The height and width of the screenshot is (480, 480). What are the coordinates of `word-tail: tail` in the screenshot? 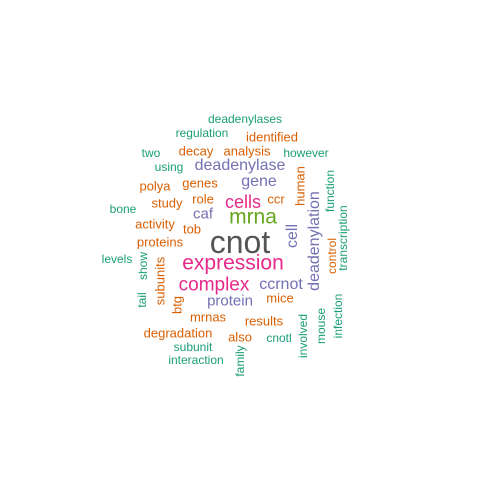 It's located at (142, 300).